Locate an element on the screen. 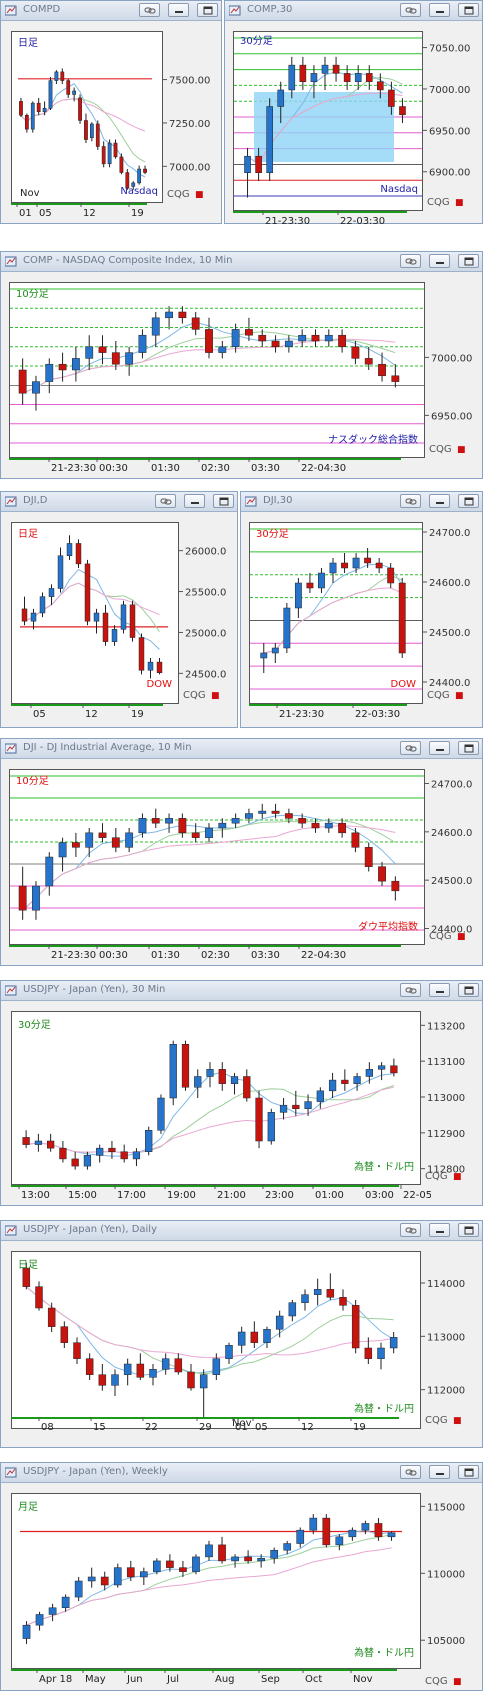 This screenshot has height=1691, width=483. window-title: DJI,D is located at coordinates (35, 500).